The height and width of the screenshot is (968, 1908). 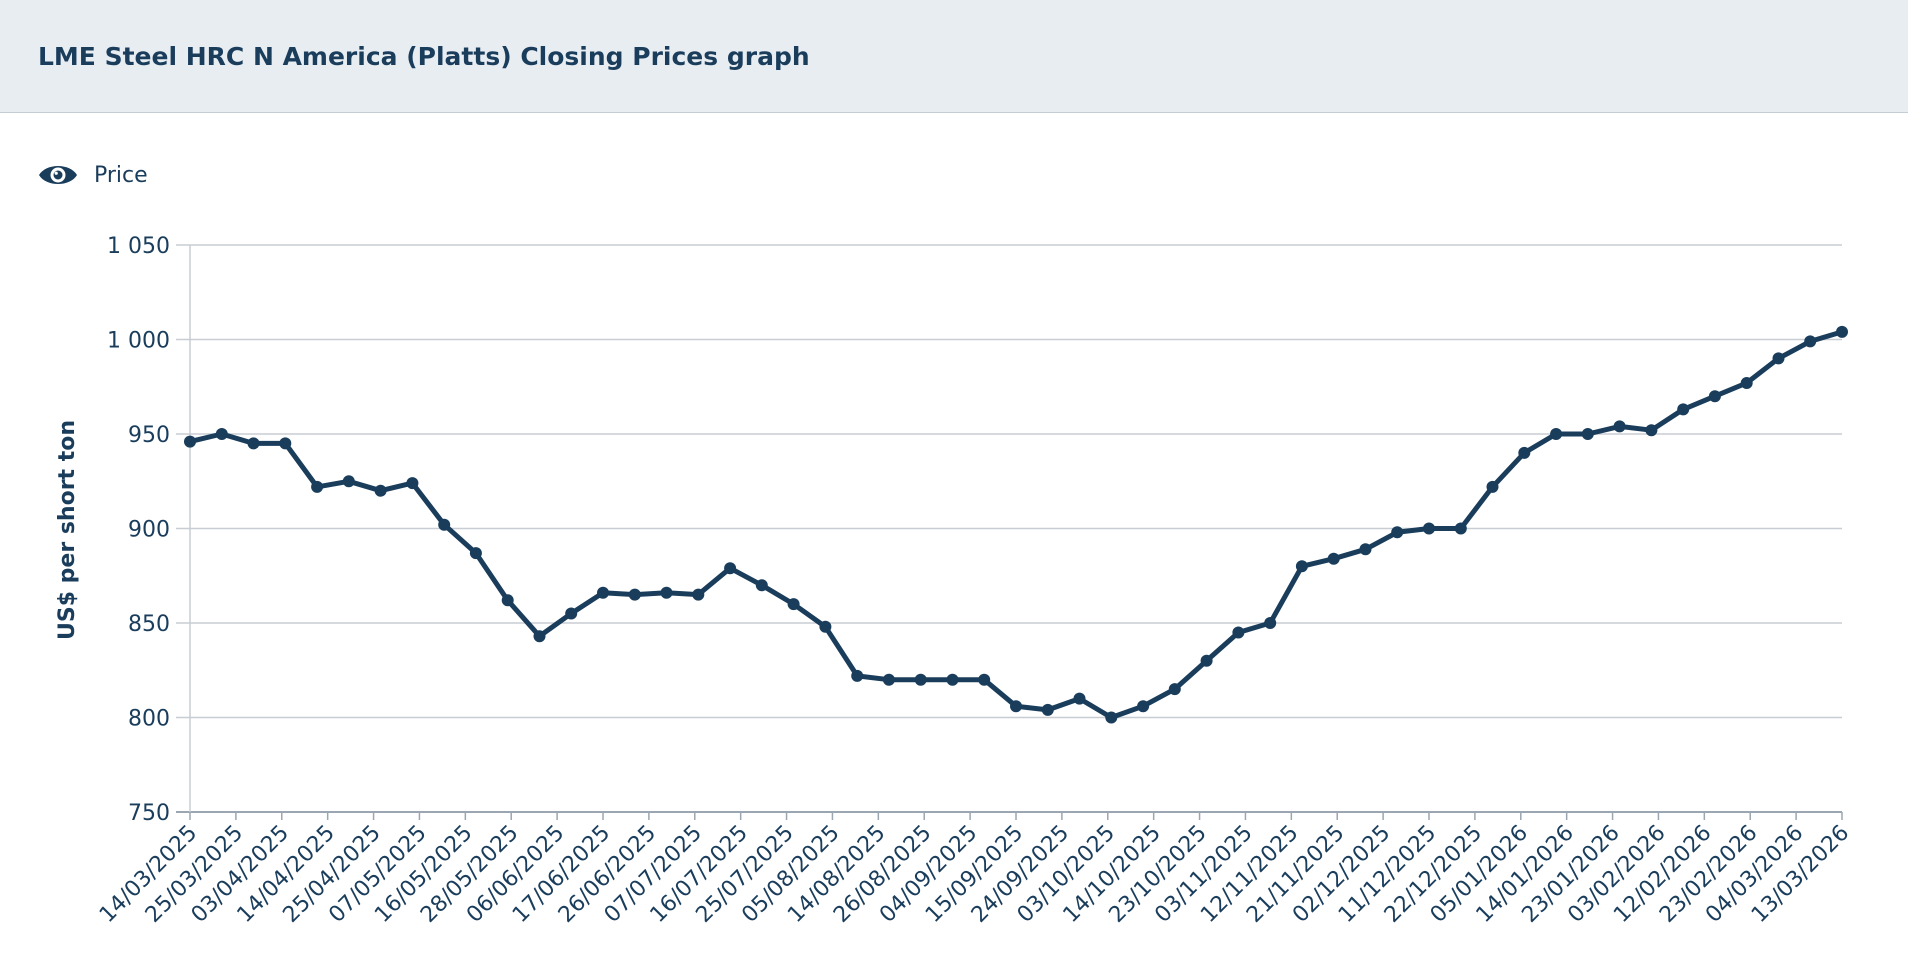 What do you see at coordinates (67, 530) in the screenshot?
I see `y-axis-label: US$ per short ton` at bounding box center [67, 530].